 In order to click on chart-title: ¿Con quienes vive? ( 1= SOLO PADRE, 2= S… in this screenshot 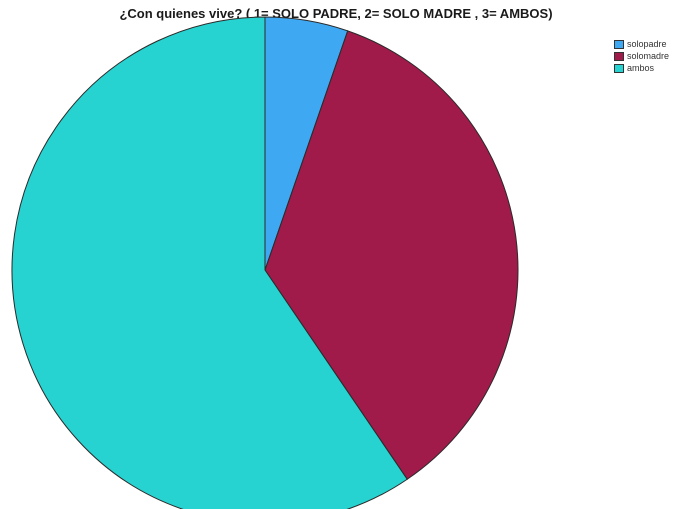, I will do `click(336, 13)`.